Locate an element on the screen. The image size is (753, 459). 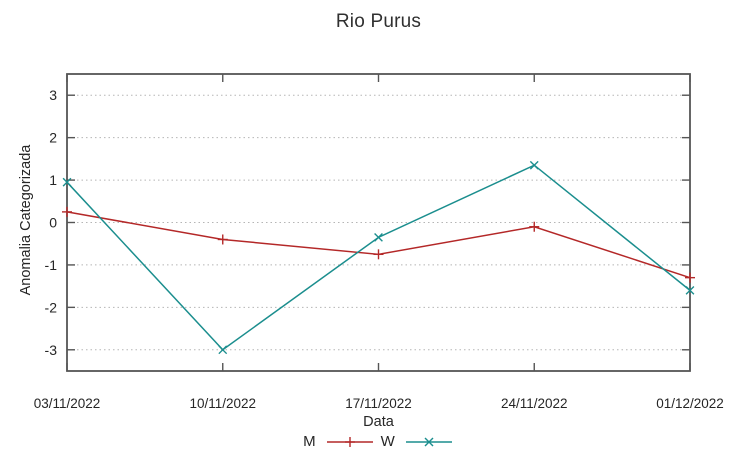
legend-label-W: W is located at coordinates (387, 441).